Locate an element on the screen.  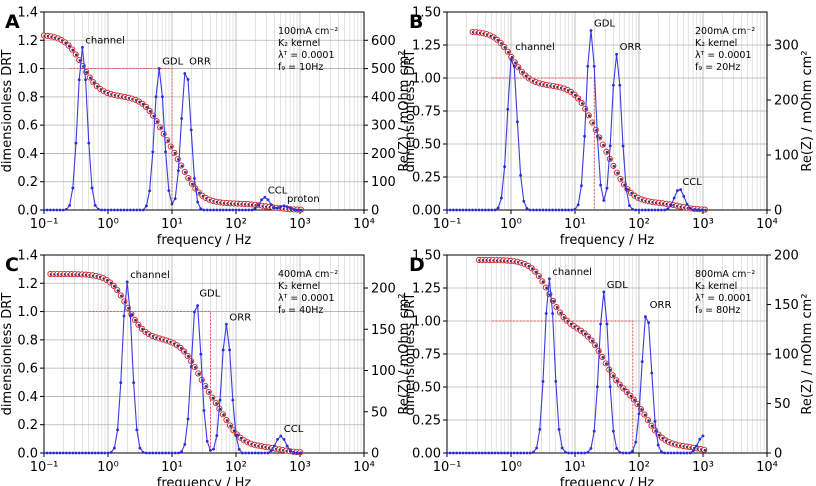
right-tick-label: 100 is located at coordinates (786, 156).